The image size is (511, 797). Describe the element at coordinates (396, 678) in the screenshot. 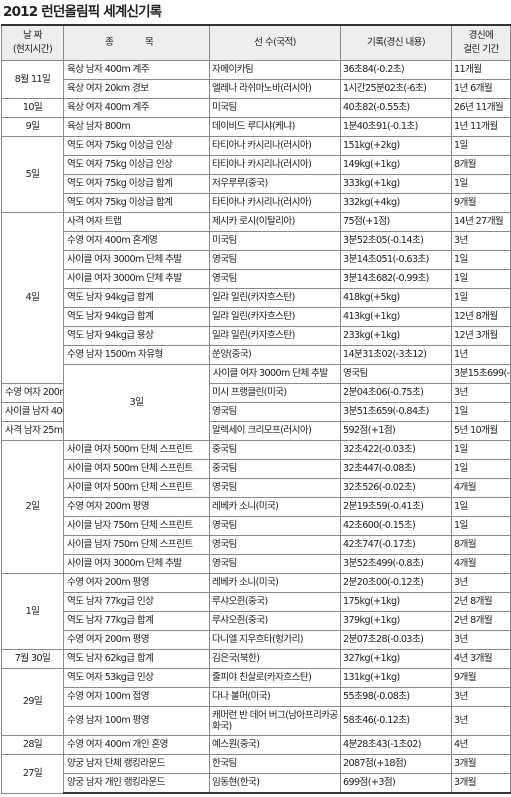

I see `cell-record: 131kg(+1kg)` at that location.